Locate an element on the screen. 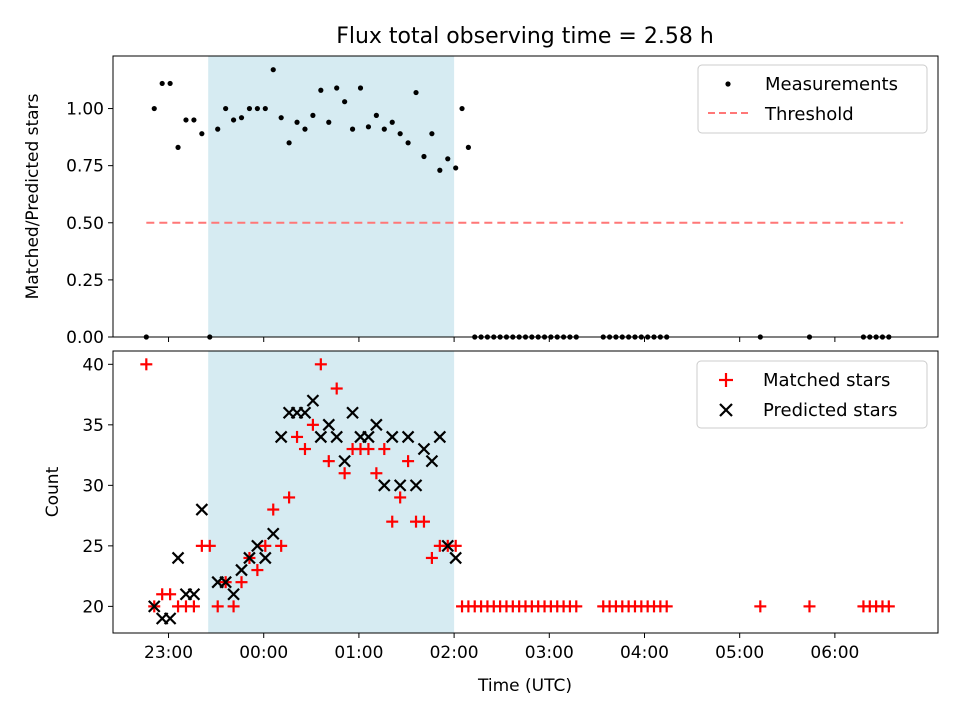 The height and width of the screenshot is (720, 960). legend-label-measurements: Measurements is located at coordinates (831, 84).